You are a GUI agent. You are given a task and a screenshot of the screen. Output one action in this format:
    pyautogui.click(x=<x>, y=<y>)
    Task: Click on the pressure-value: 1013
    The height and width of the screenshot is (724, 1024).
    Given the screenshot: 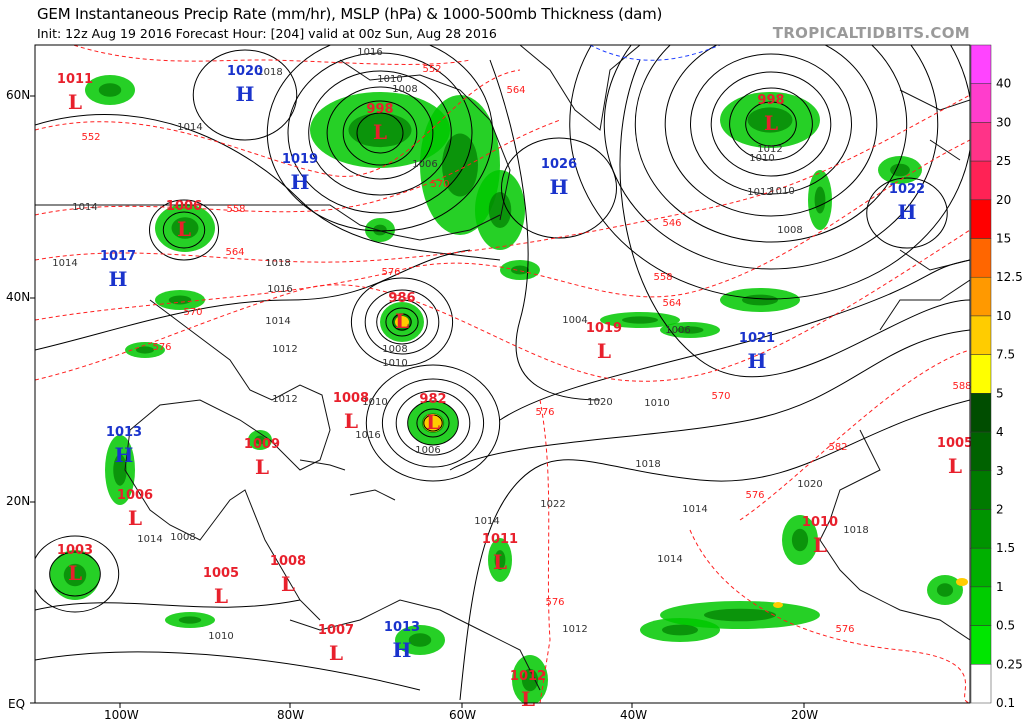 What is the action you would take?
    pyautogui.click(x=124, y=432)
    